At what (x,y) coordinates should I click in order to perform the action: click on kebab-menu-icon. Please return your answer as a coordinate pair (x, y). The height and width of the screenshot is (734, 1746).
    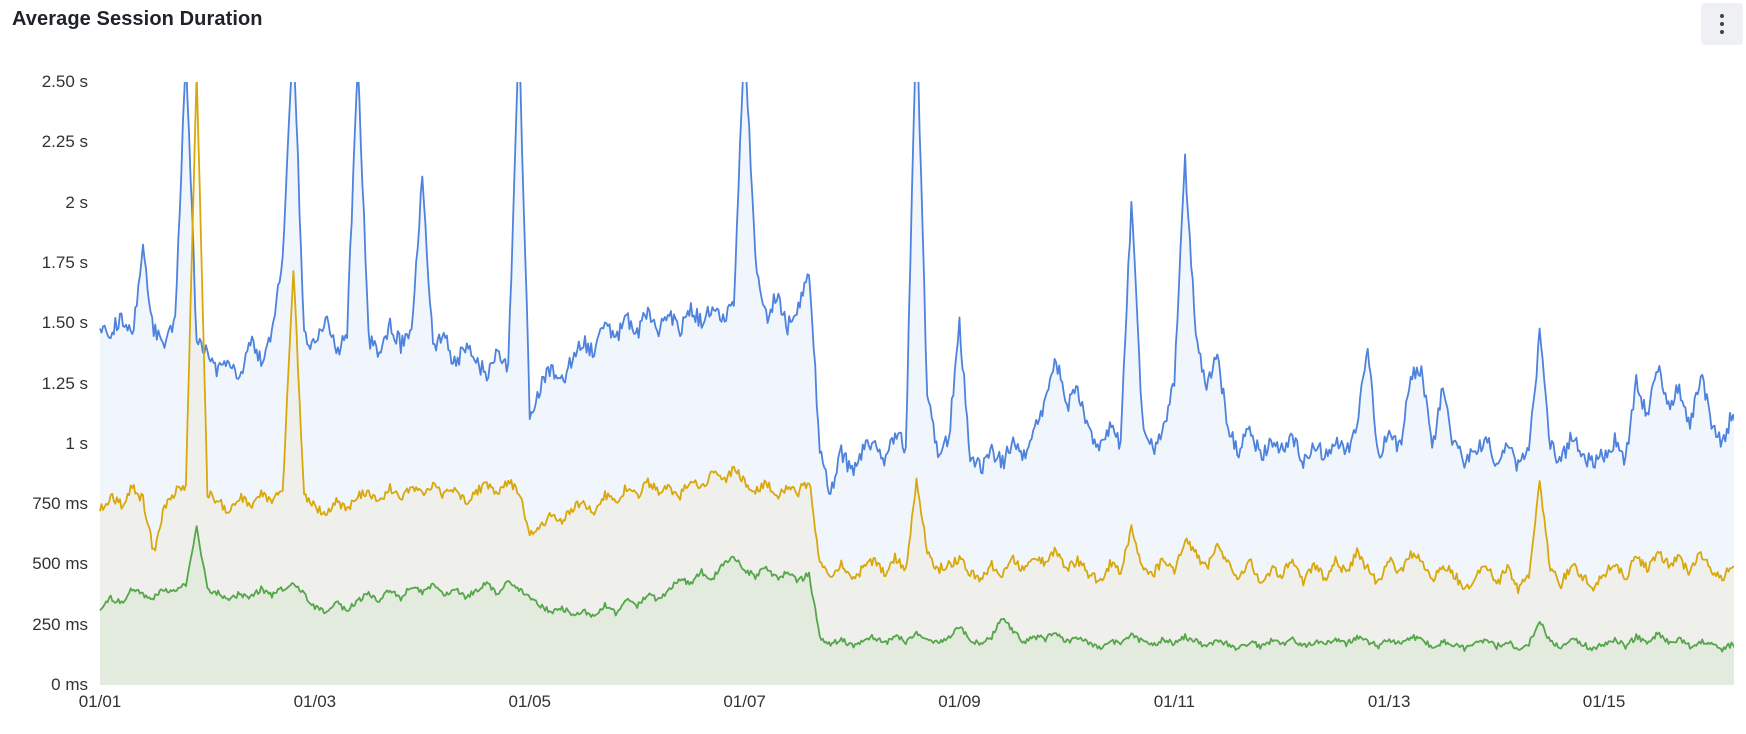
    Looking at the image, I should click on (1722, 24).